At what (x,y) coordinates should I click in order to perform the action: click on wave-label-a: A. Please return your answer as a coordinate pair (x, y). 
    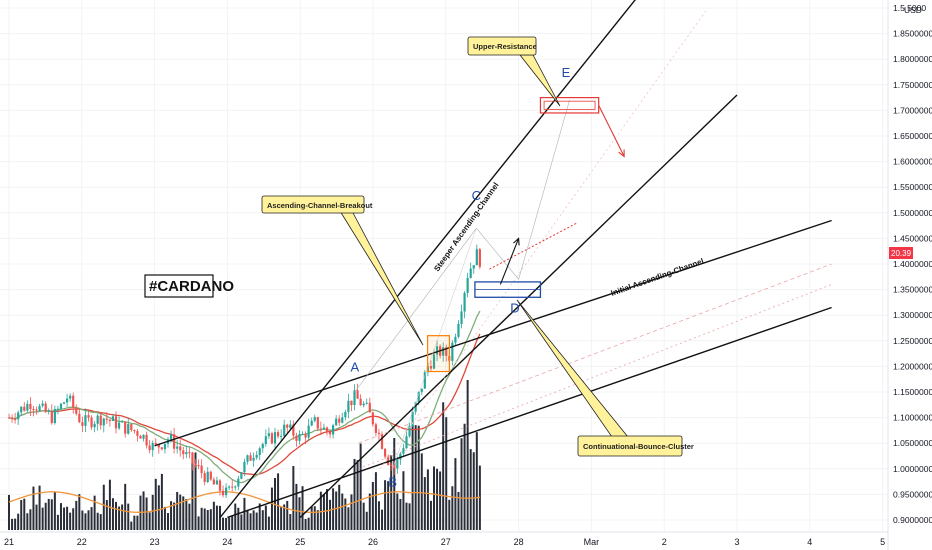
    Looking at the image, I should click on (354, 367).